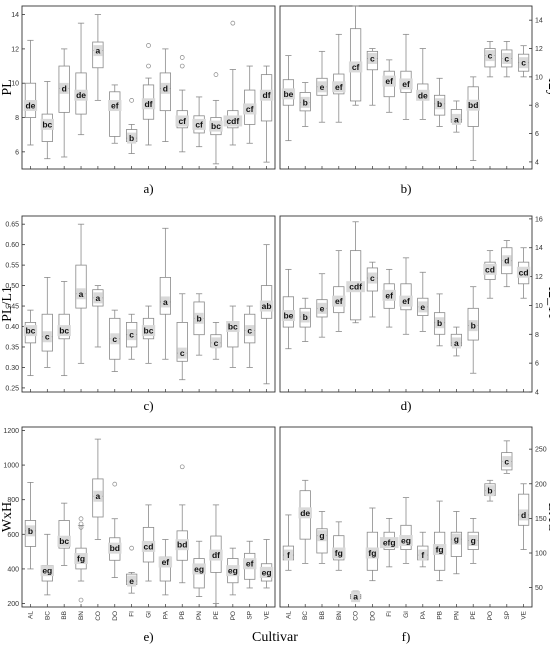 The height and width of the screenshot is (659, 550). I want to click on significance-letters: cd, so click(149, 546).